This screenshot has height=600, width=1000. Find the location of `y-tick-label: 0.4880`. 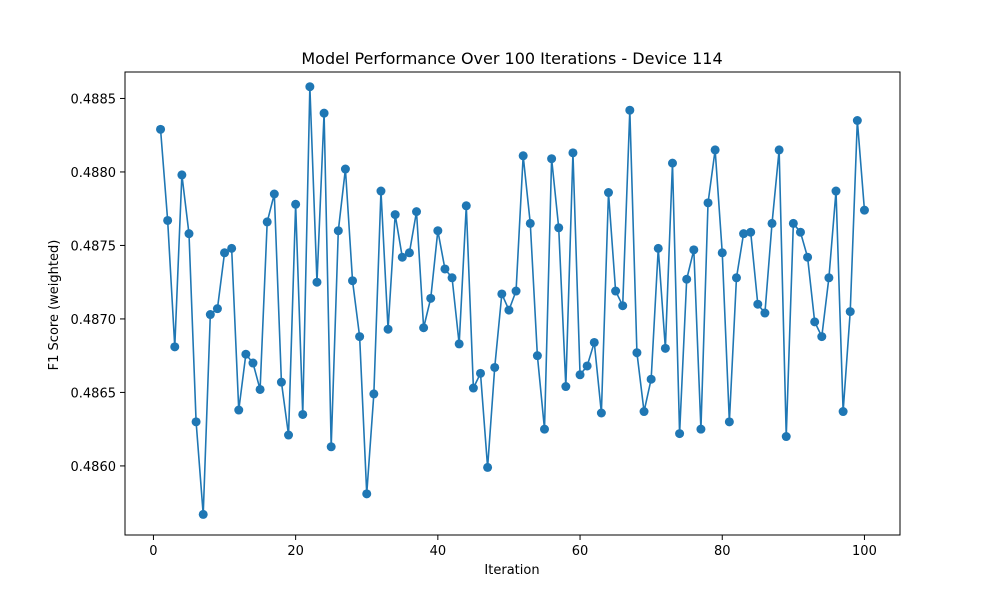

y-tick-label: 0.4880 is located at coordinates (94, 173).